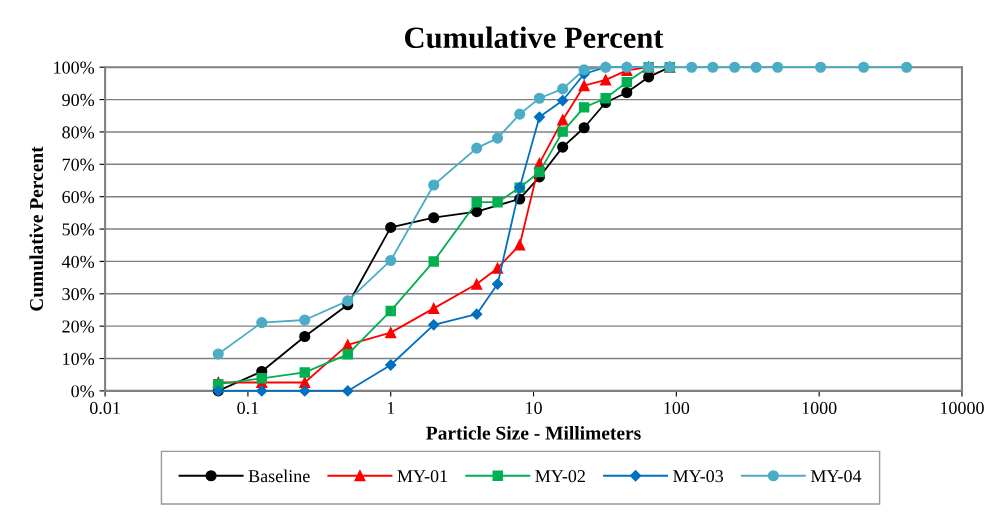  I want to click on x-tick-label: 1000, so click(819, 408).